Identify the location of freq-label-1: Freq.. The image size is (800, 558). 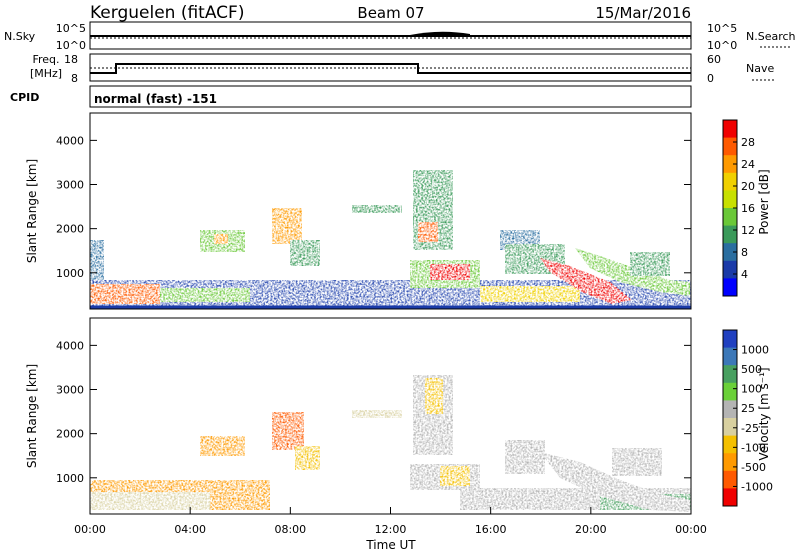
(45, 59).